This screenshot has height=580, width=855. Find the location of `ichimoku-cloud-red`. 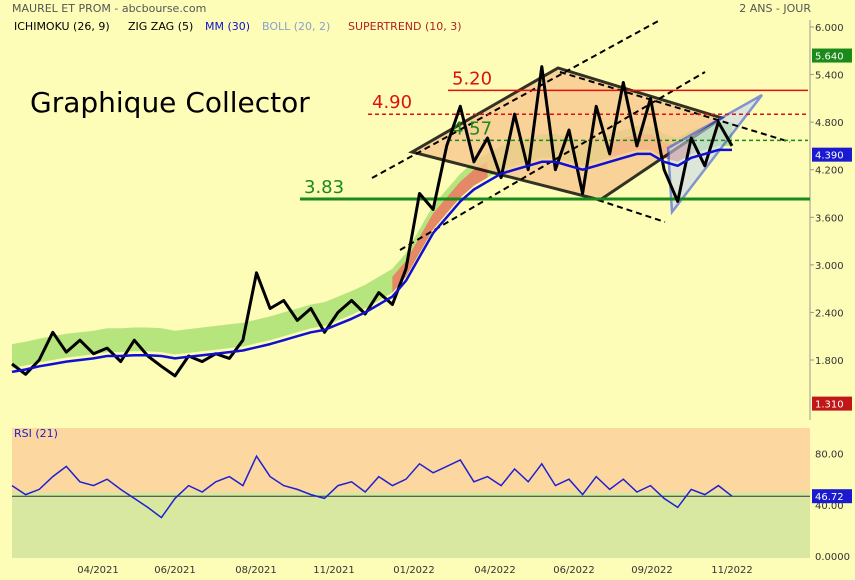

ichimoku-cloud-red is located at coordinates (440, 227).